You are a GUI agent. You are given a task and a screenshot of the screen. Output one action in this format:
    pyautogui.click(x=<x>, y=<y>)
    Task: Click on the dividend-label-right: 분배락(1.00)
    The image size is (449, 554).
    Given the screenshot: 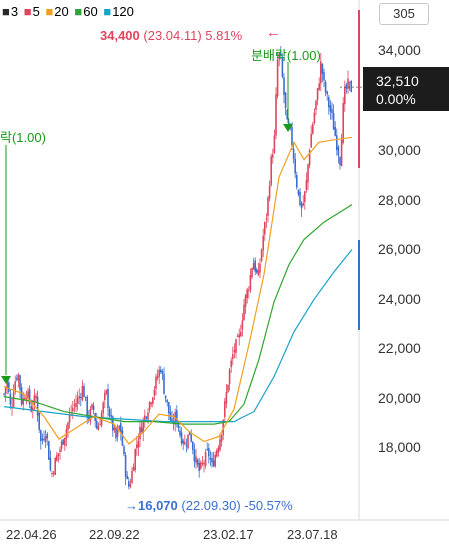 What is the action you would take?
    pyautogui.click(x=286, y=55)
    